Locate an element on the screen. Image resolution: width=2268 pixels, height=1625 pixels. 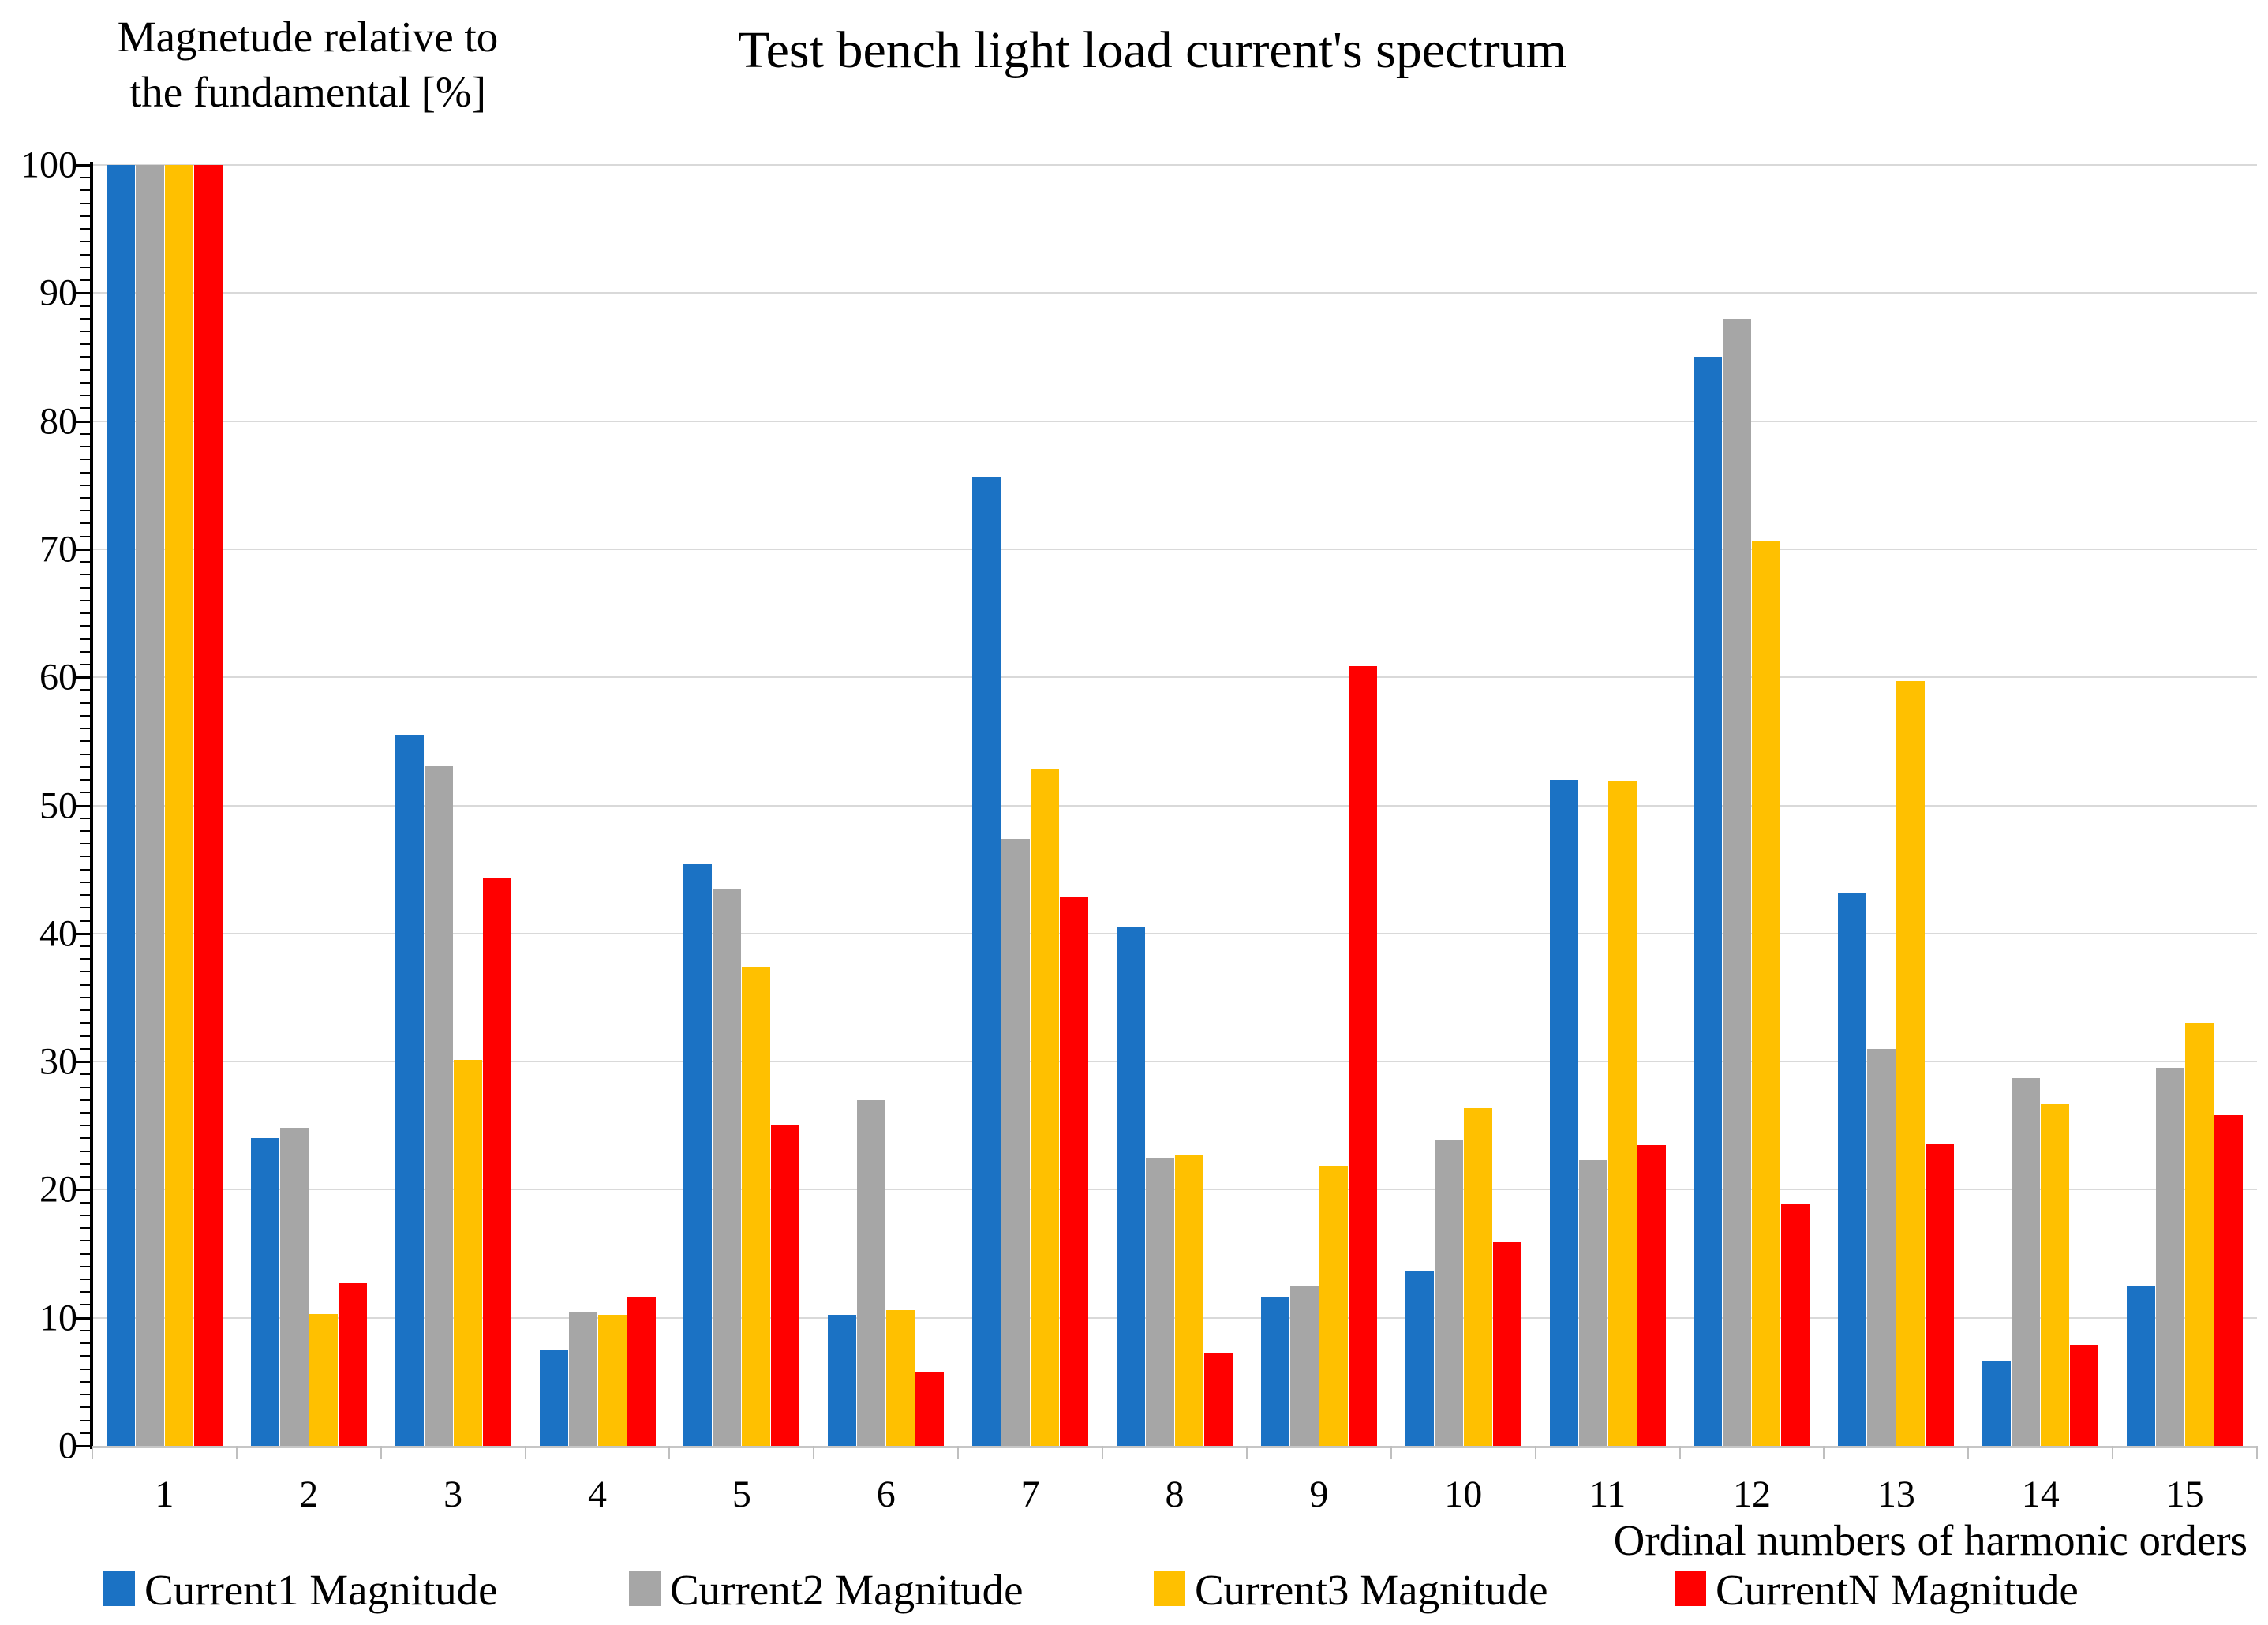
x-category-label-7: 7 is located at coordinates (1030, 1494).